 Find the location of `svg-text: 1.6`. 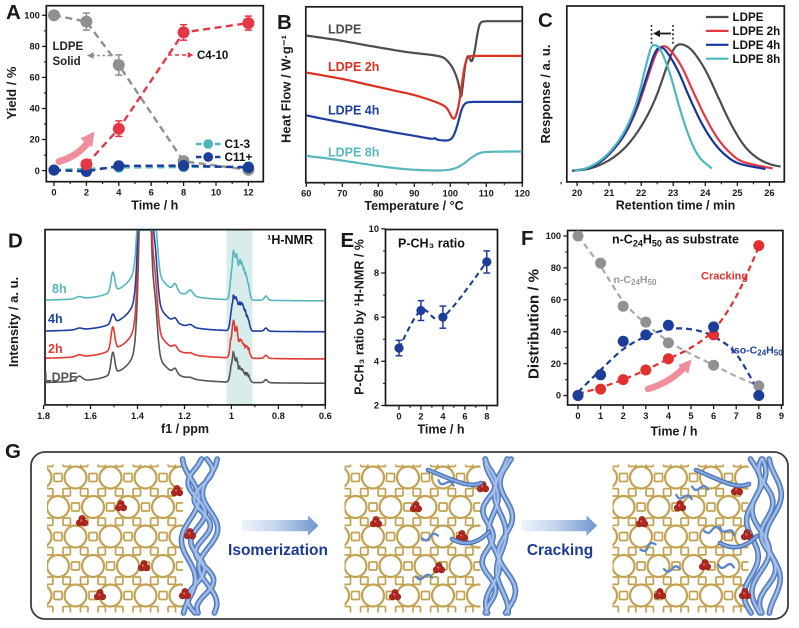

svg-text: 1.6 is located at coordinates (90, 416).